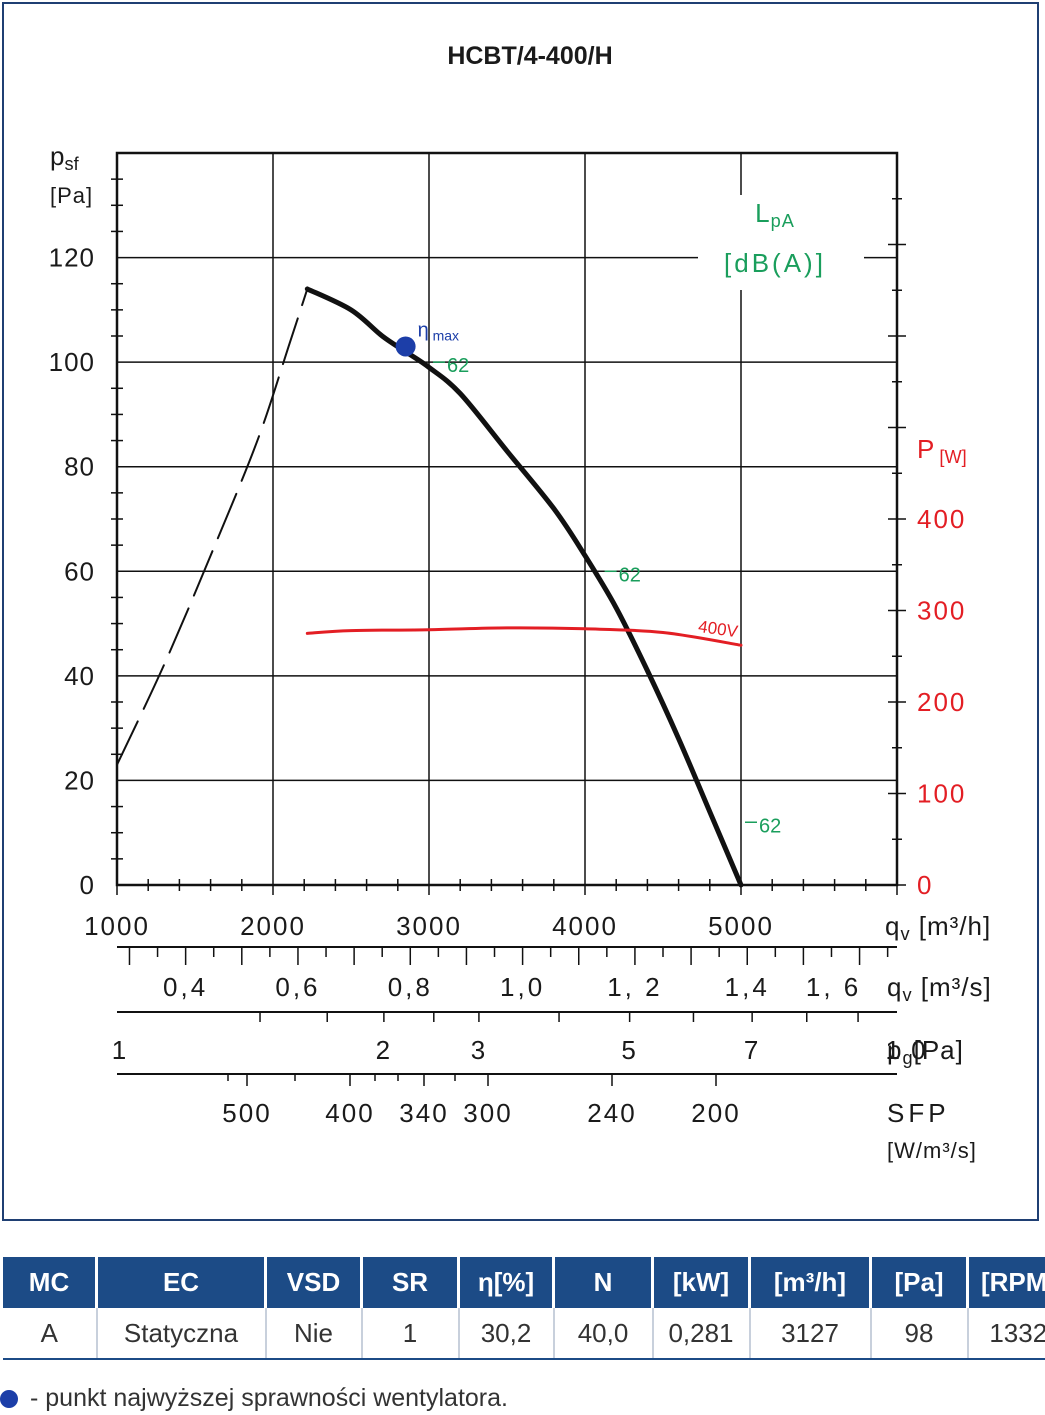 Image resolution: width=1045 pixels, height=1415 pixels. Describe the element at coordinates (932, 1150) in the screenshot. I see `sfp-axis-unit: [W/m³/s]` at that location.